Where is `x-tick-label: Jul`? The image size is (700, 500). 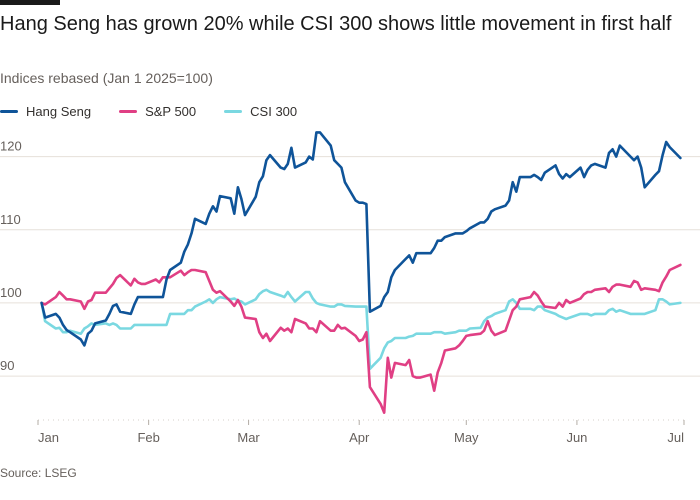 x-tick-label: Jul is located at coordinates (675, 437).